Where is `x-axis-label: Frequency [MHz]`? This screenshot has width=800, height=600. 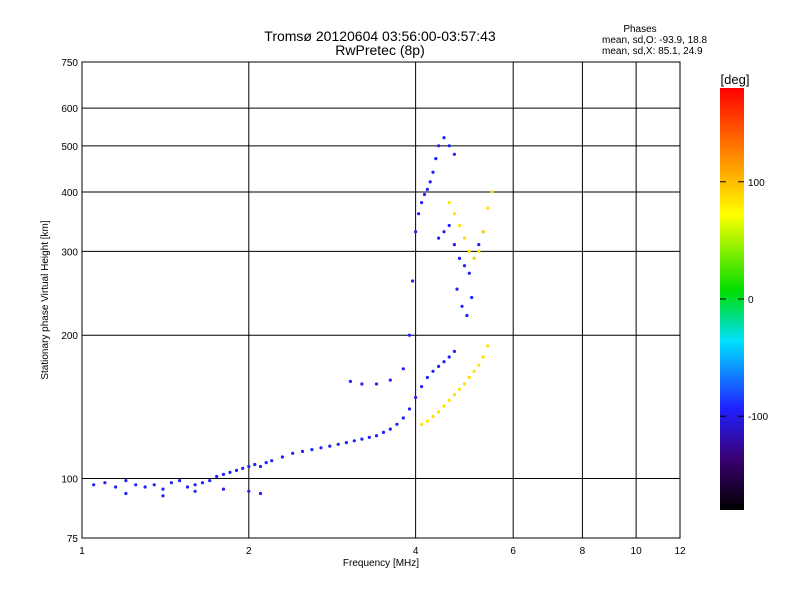 x-axis-label: Frequency [MHz] is located at coordinates (381, 563).